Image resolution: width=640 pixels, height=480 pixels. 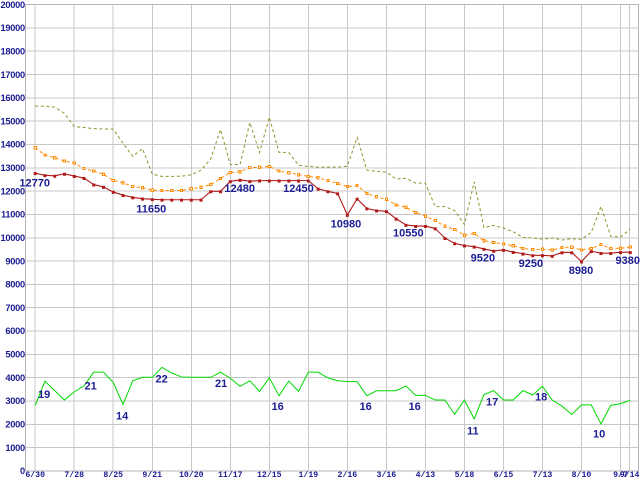 What do you see at coordinates (15, 401) in the screenshot?
I see `svg-text: 3000` at bounding box center [15, 401].